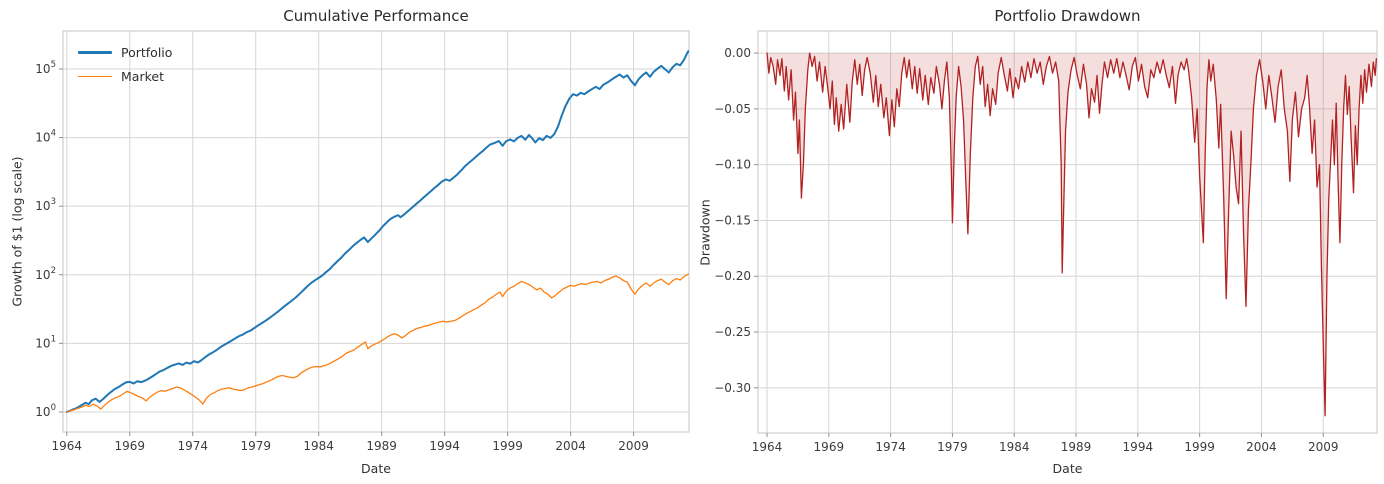 The width and height of the screenshot is (1384, 484). Describe the element at coordinates (376, 468) in the screenshot. I see `left-x-axis-label: Date` at that location.